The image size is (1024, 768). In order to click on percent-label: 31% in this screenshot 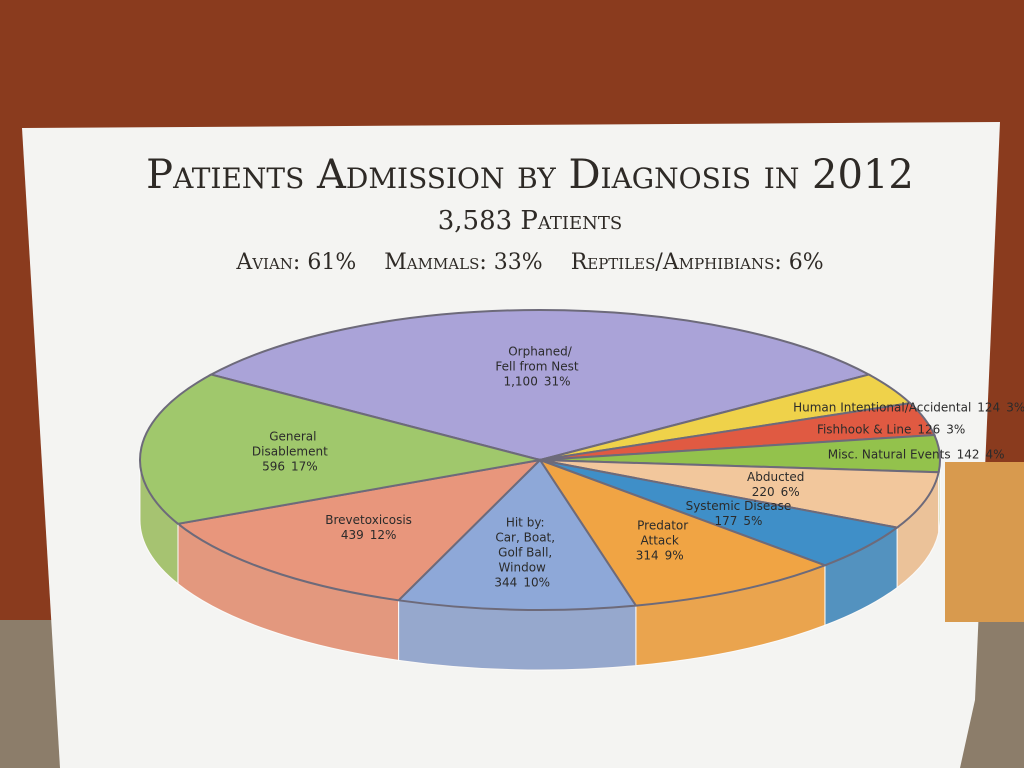, I will do `click(557, 381)`.